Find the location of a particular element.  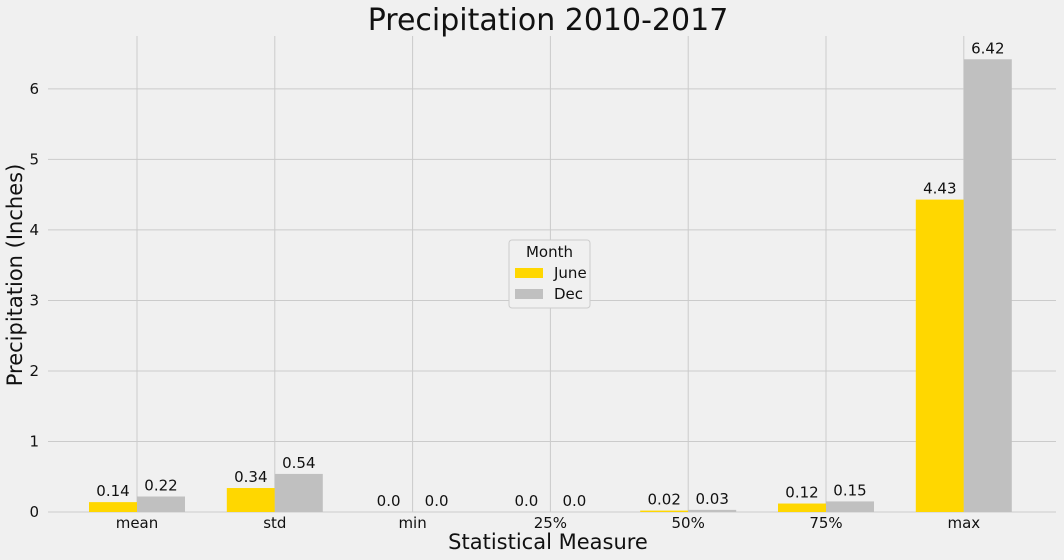

data-label-dec-5: 0.15 is located at coordinates (849, 490).